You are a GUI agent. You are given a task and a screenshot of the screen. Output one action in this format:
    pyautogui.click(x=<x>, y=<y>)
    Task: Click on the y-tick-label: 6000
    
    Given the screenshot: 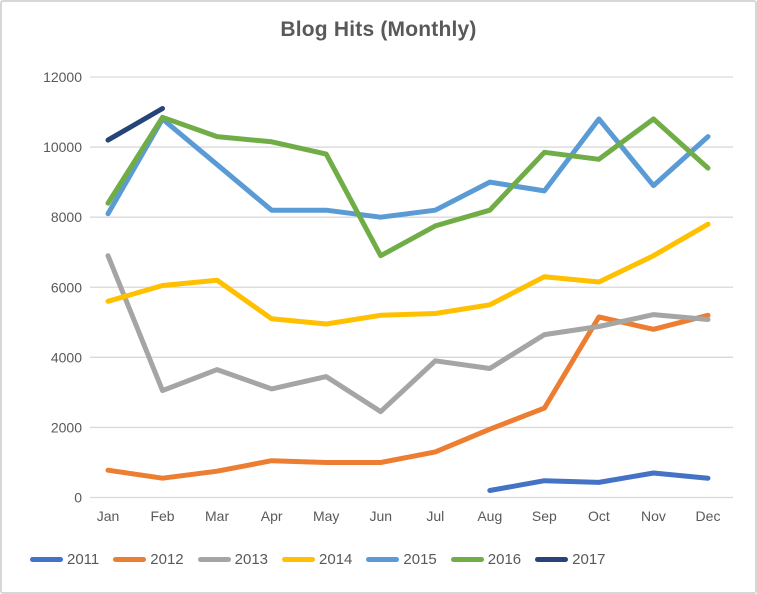 What is the action you would take?
    pyautogui.click(x=66, y=287)
    